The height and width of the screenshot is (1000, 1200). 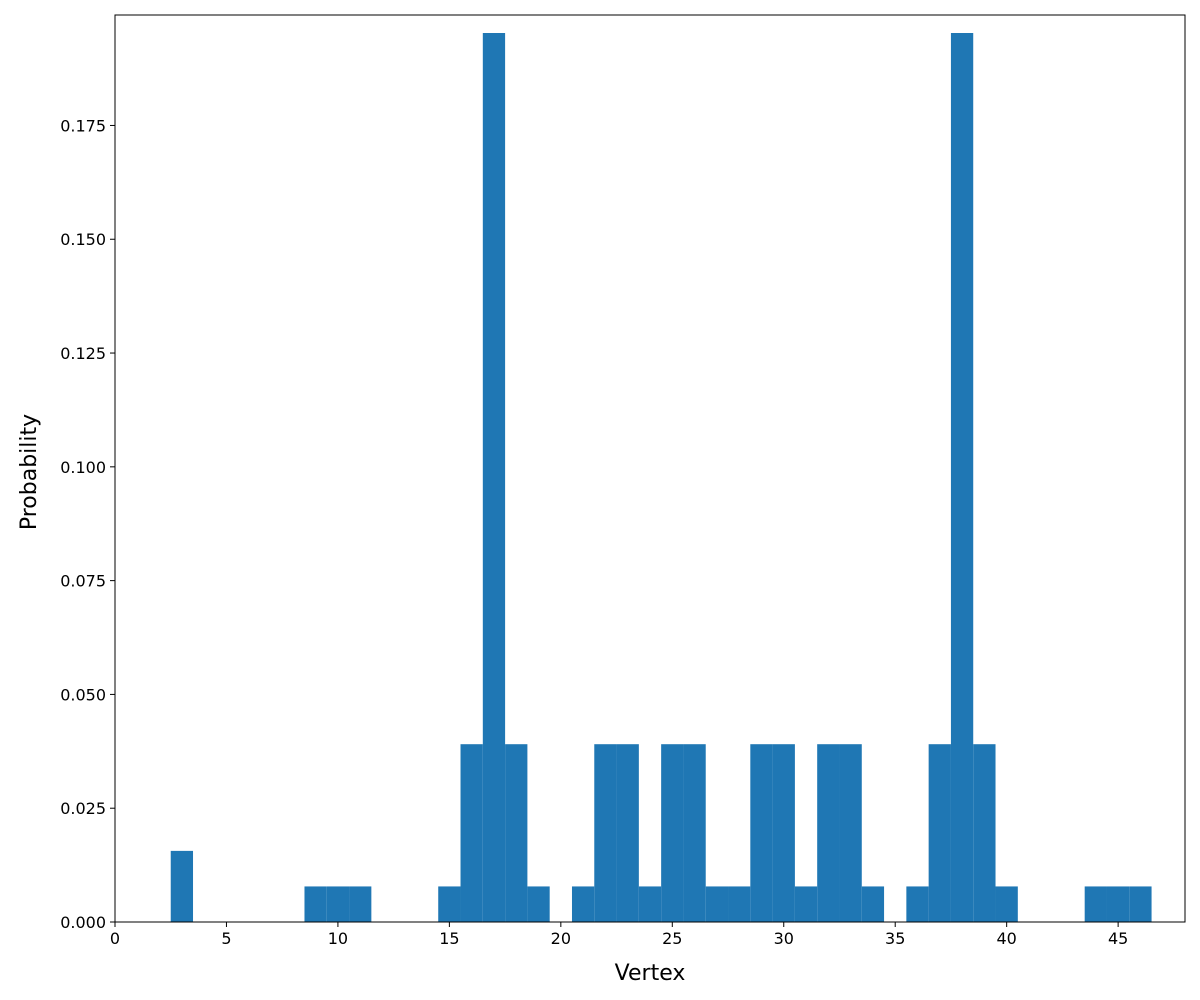 What do you see at coordinates (83, 125) in the screenshot?
I see `y-tick-label: 0.175` at bounding box center [83, 125].